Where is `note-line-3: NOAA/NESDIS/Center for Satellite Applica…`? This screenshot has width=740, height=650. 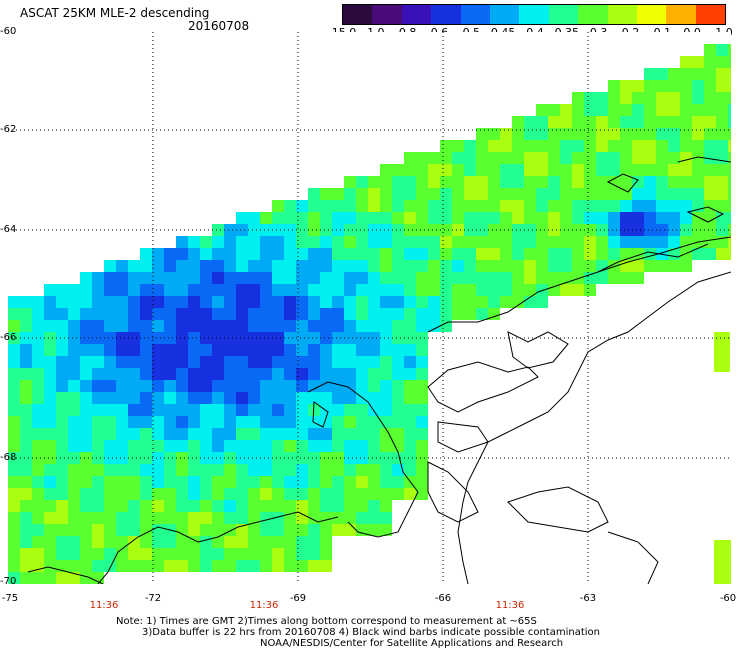
note-line-3: NOAA/NESDIS/Center for Satellite Applica… is located at coordinates (412, 643).